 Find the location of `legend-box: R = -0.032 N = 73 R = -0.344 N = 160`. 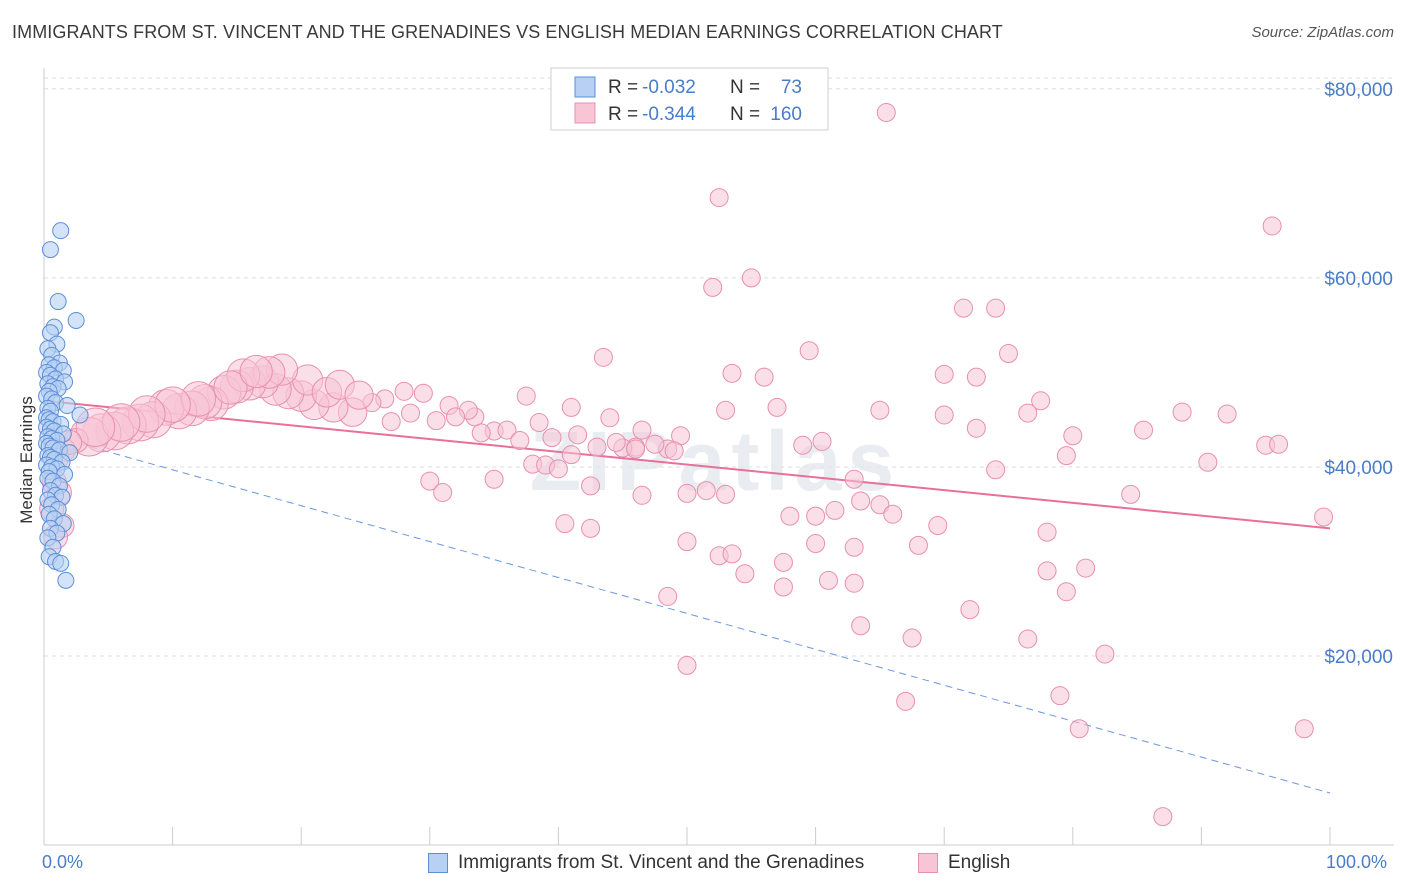

legend-box: R = -0.032 N = 73 R = -0.344 N = 160 is located at coordinates (689, 99).